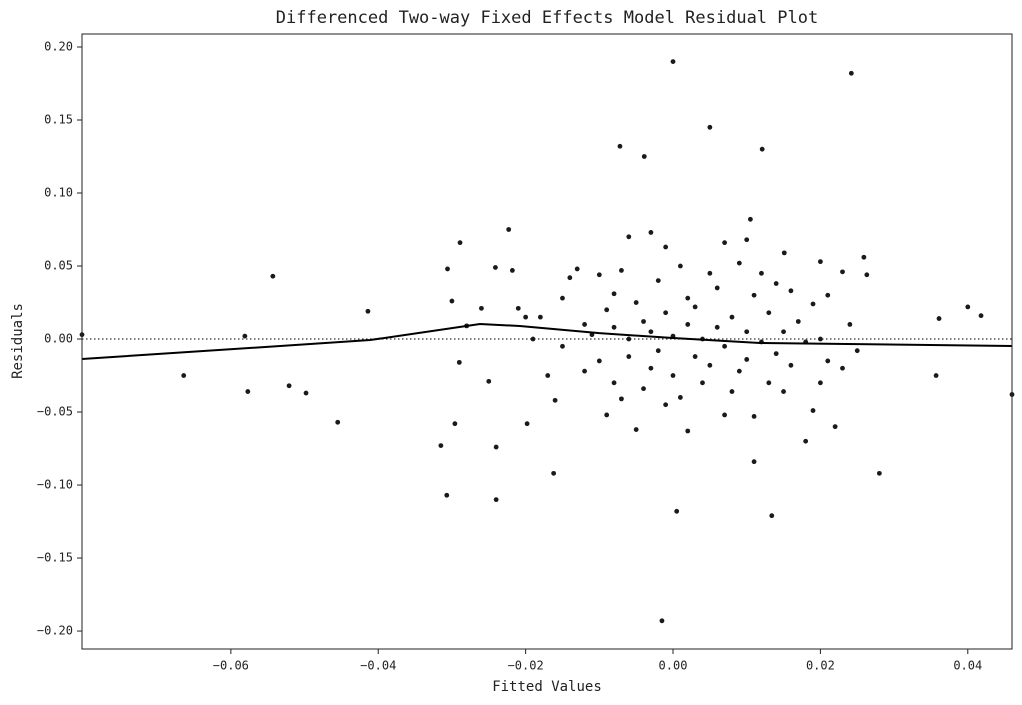 The width and height of the screenshot is (1022, 705). Describe the element at coordinates (58, 193) in the screenshot. I see `y-tick-label: 0.10` at that location.